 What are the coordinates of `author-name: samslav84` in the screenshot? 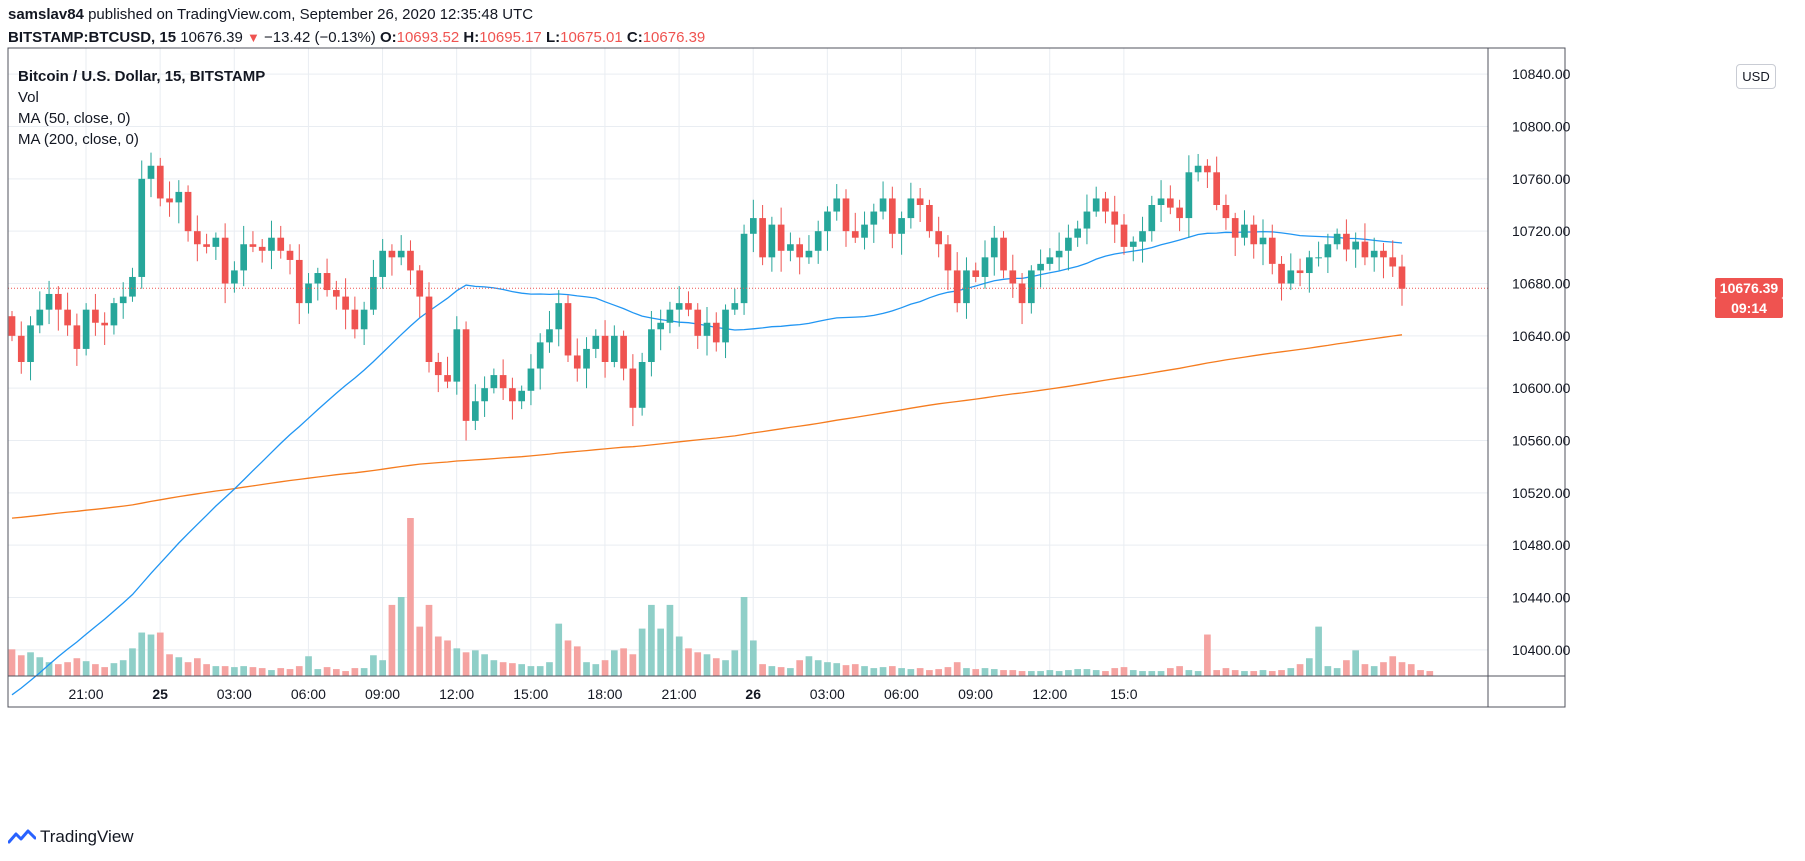 It's located at (46, 14).